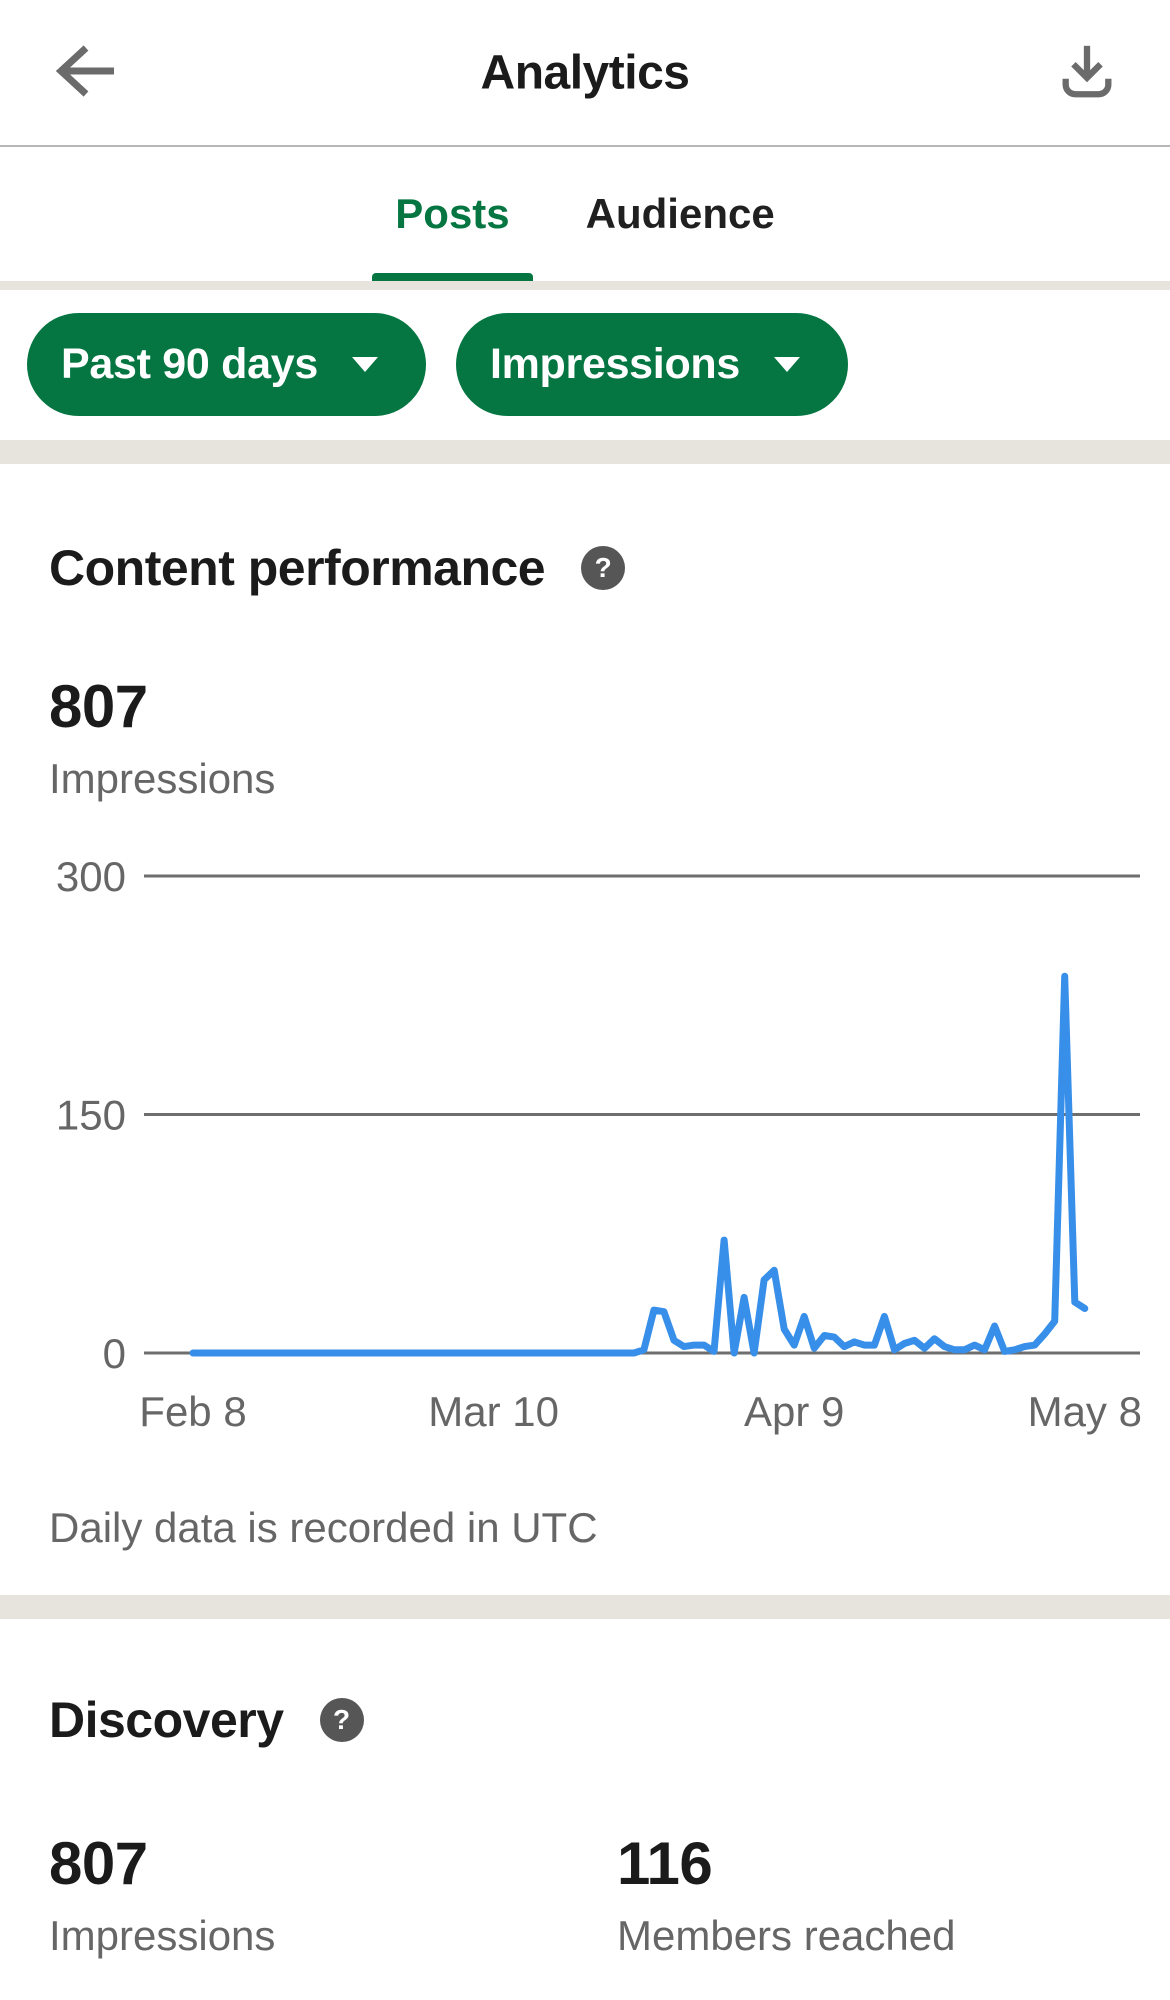 The width and height of the screenshot is (1170, 2000). I want to click on discovery-title: Discovery, so click(166, 1720).